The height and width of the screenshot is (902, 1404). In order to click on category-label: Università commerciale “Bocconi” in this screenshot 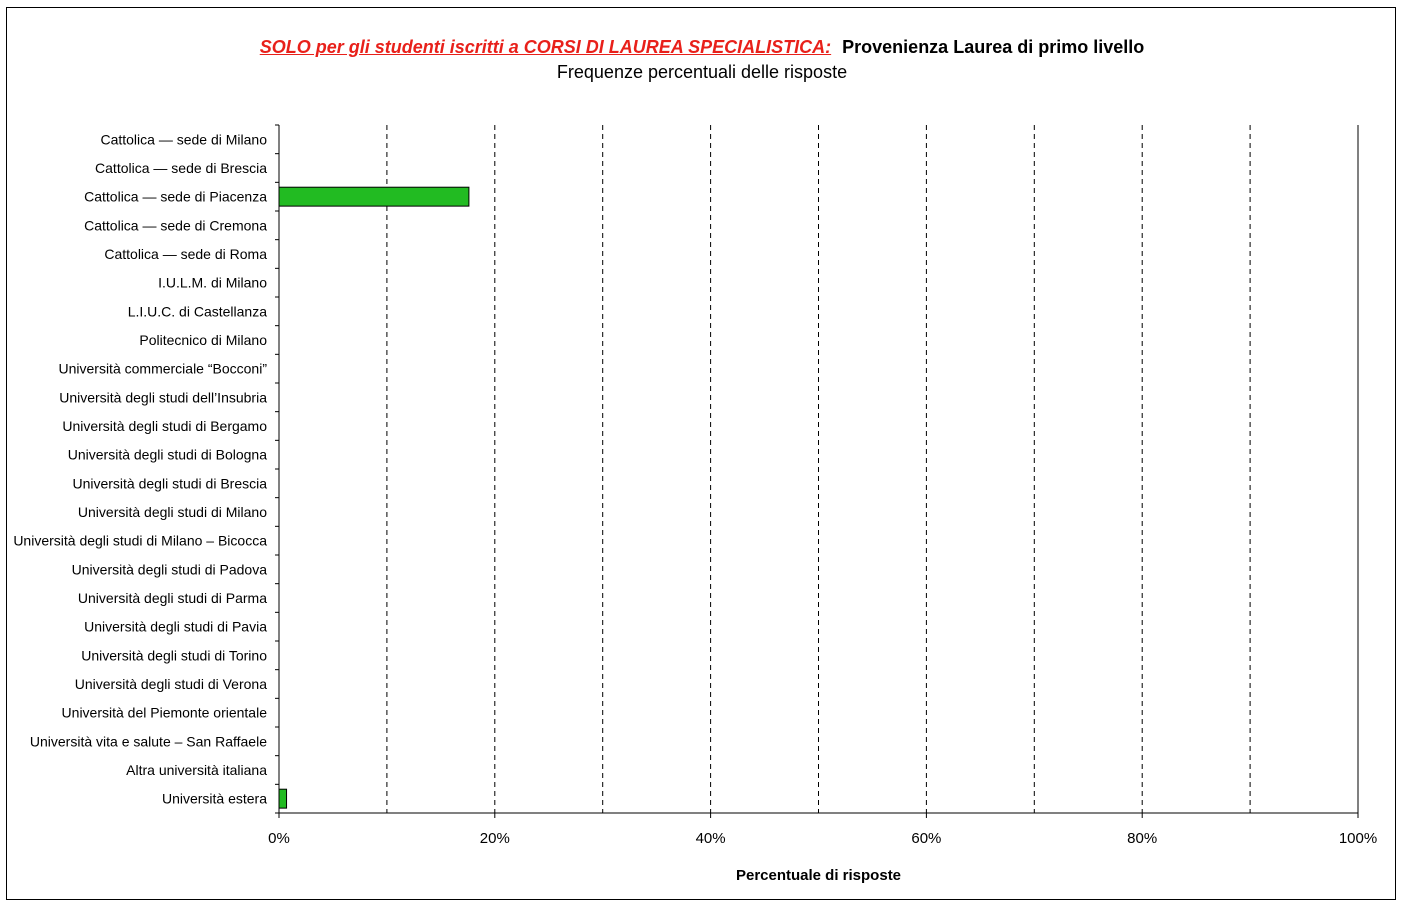, I will do `click(162, 369)`.